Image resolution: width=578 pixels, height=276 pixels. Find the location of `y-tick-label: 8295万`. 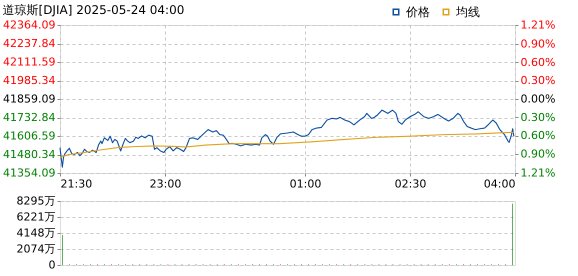

y-tick-label: 8295万 is located at coordinates (36, 201).